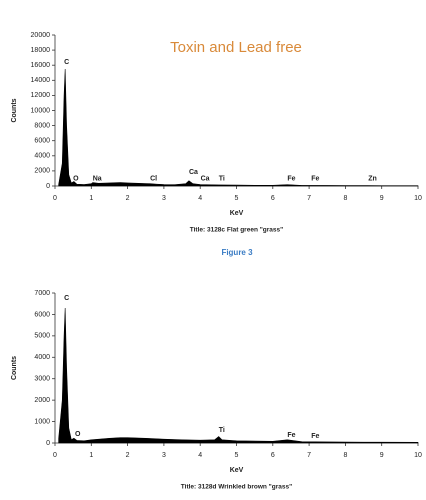  What do you see at coordinates (41, 65) in the screenshot?
I see `y-tick-label: 16000` at bounding box center [41, 65].